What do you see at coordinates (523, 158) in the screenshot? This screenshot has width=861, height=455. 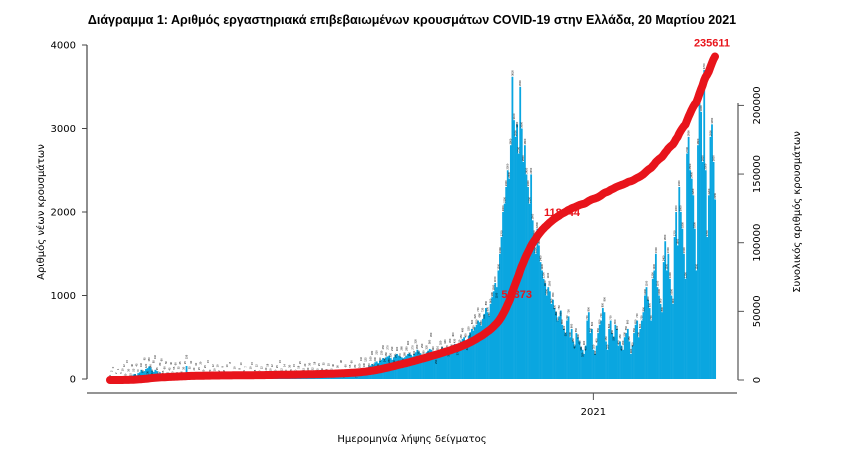 I see `bar-value-label: 2600` at bounding box center [523, 158].